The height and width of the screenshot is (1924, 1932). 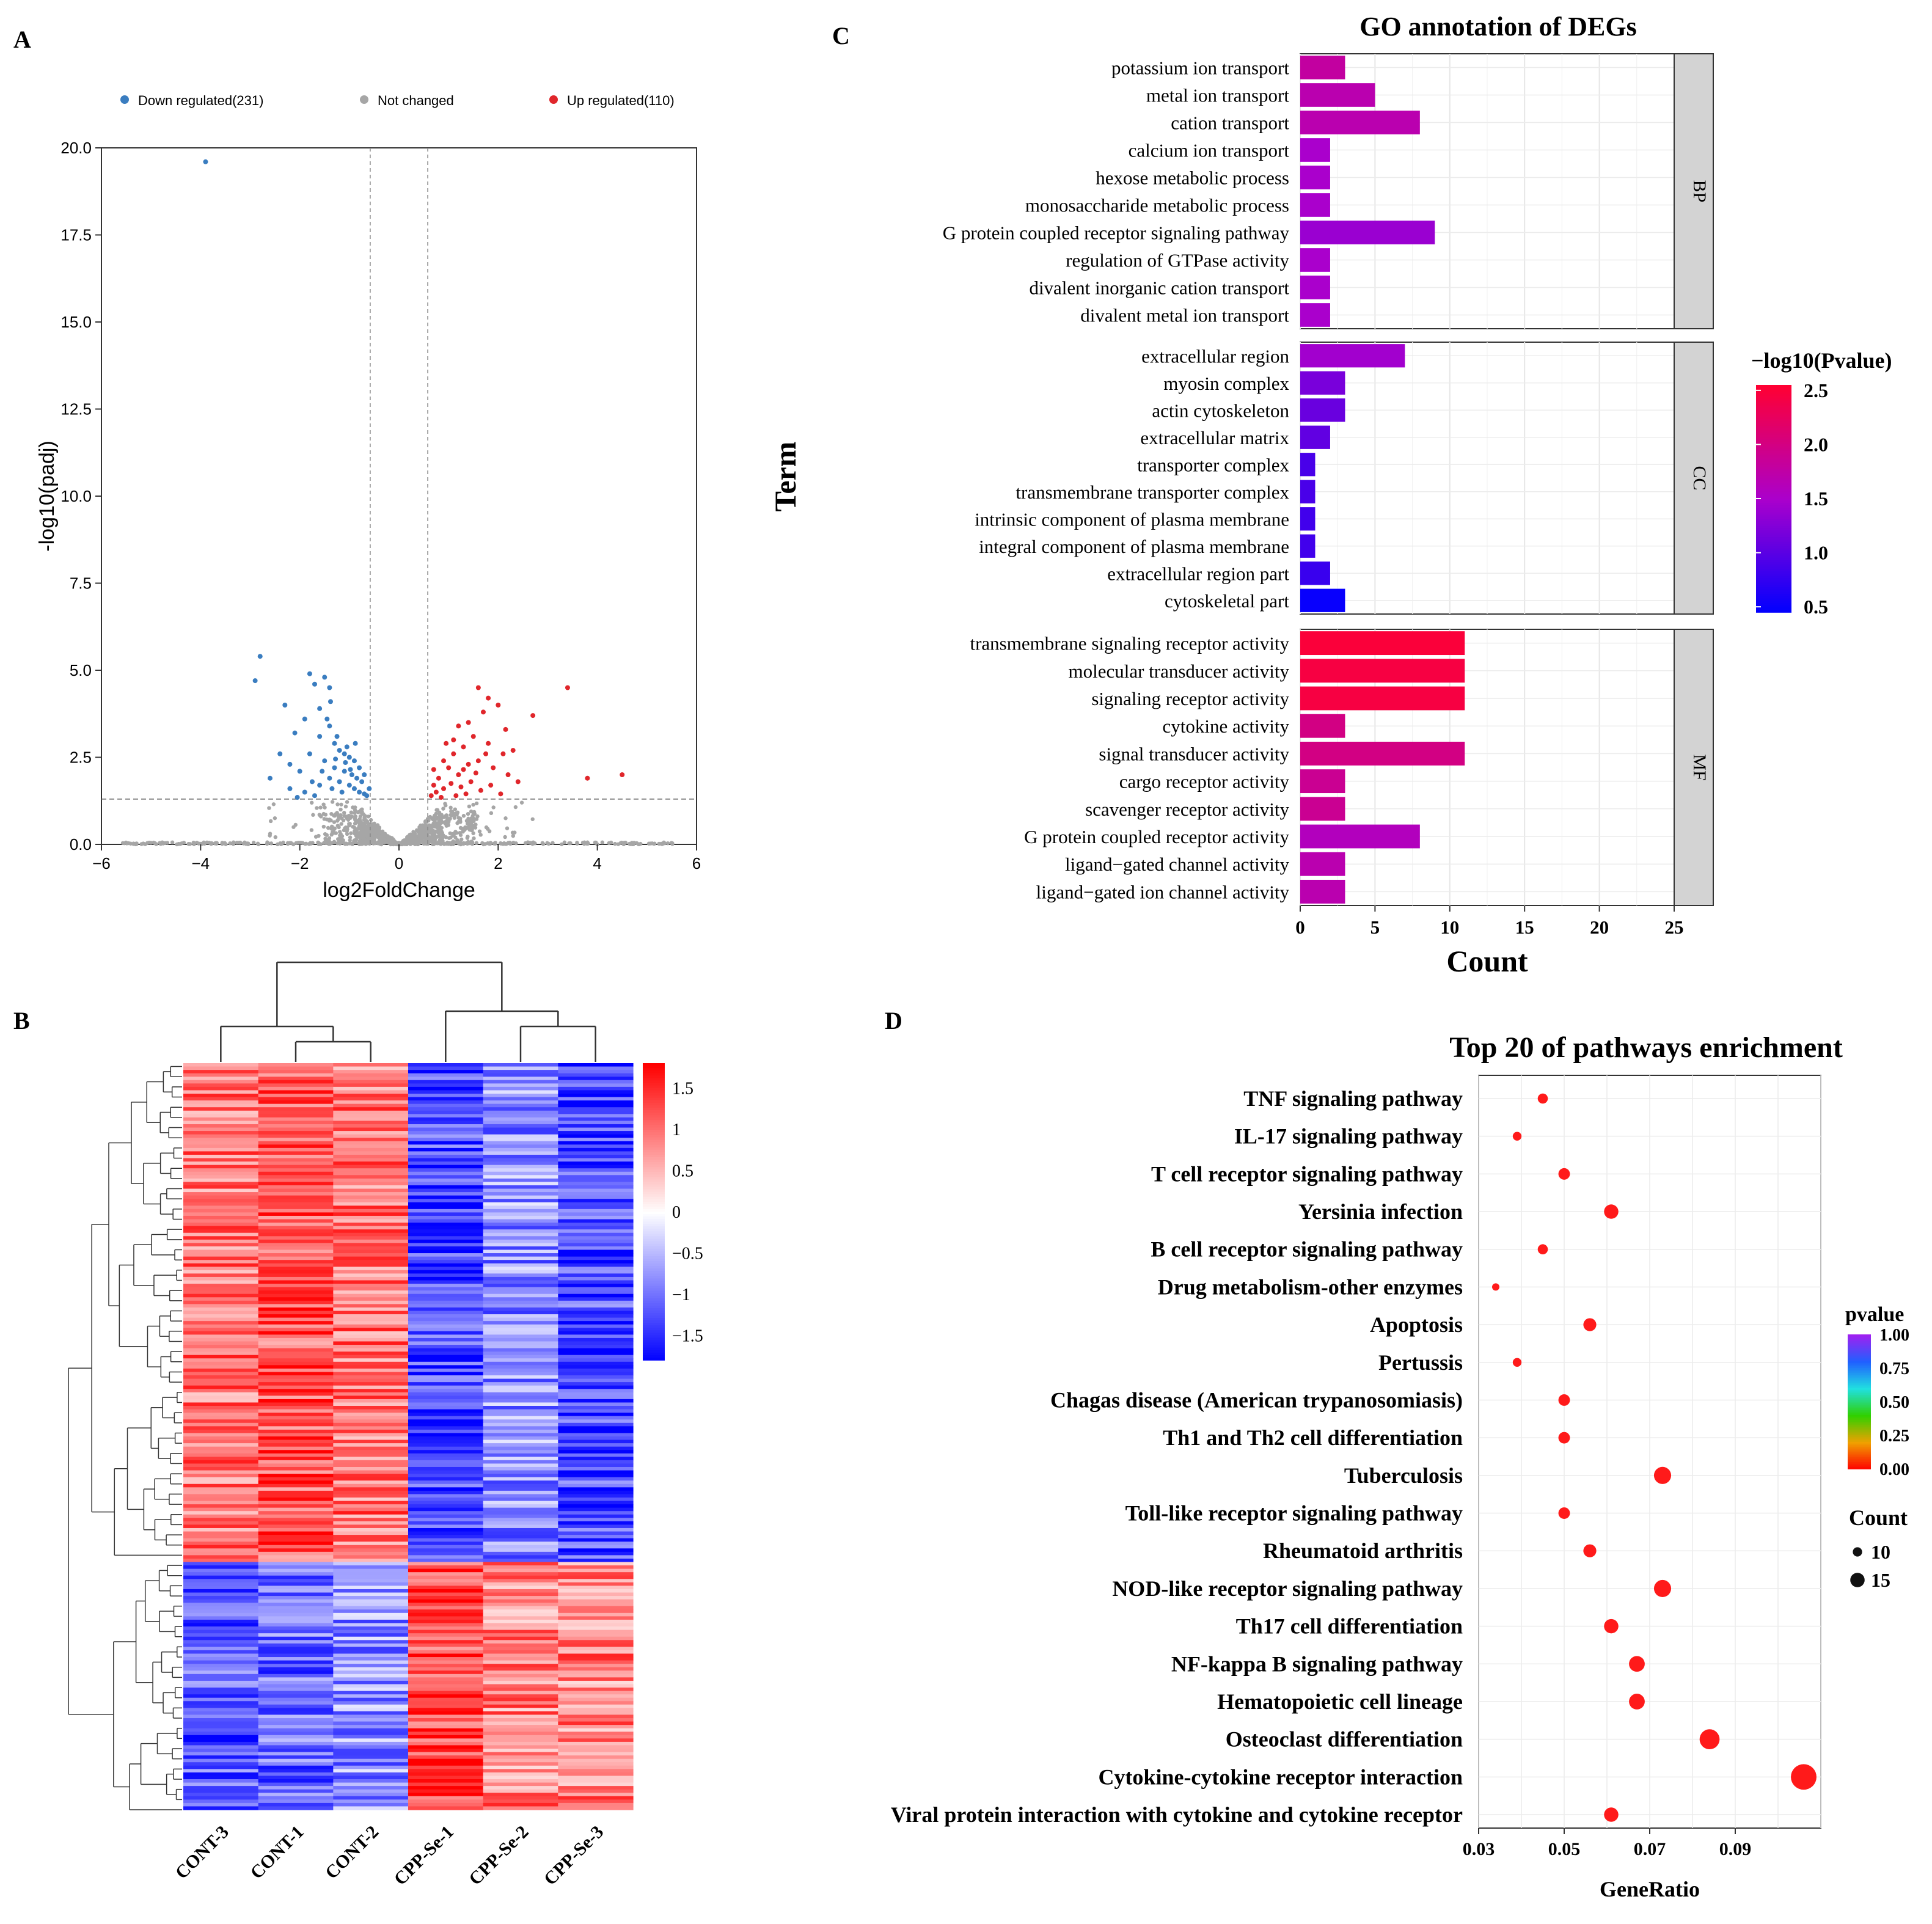 I want to click on size-legend-label: 10, so click(x=1880, y=1552).